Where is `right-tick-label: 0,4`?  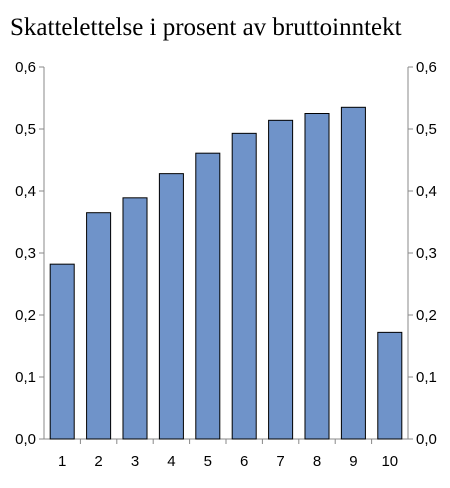
right-tick-label: 0,4 is located at coordinates (426, 191).